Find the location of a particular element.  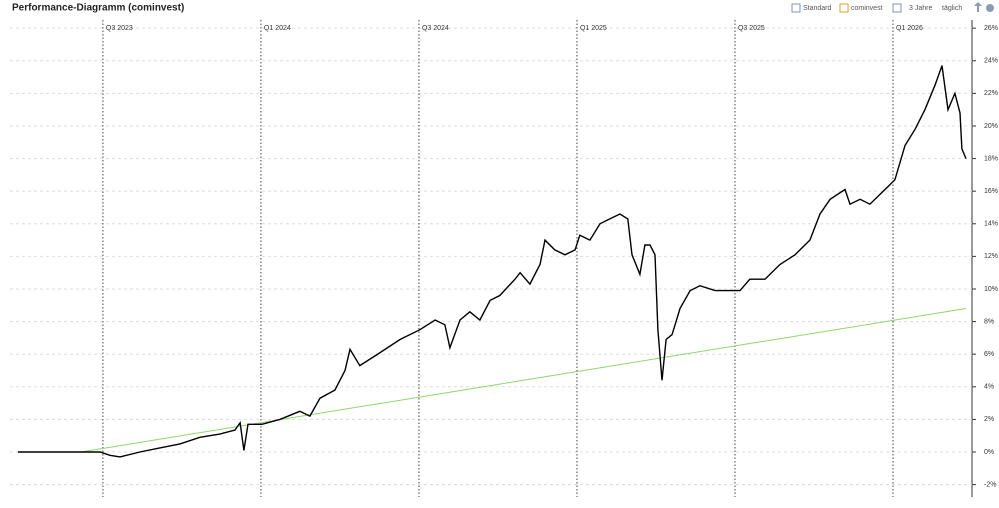

toolbar-item: cominvest is located at coordinates (867, 8).